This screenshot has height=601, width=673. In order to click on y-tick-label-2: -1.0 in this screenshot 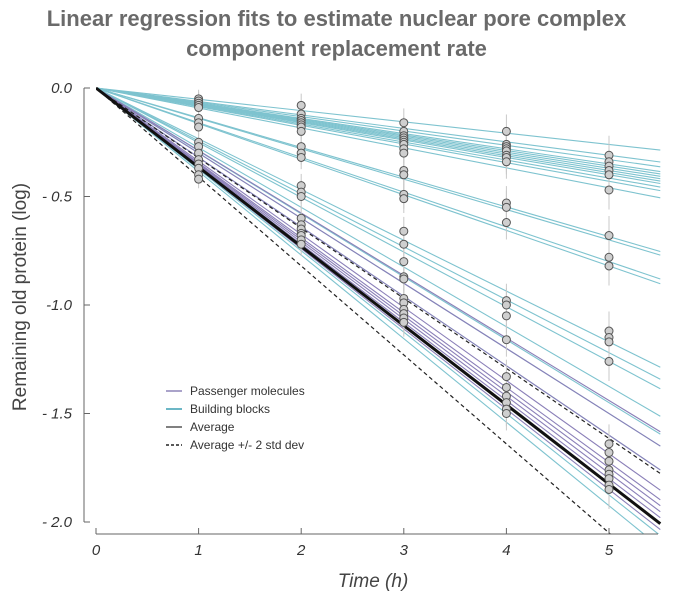, I will do `click(59, 305)`.